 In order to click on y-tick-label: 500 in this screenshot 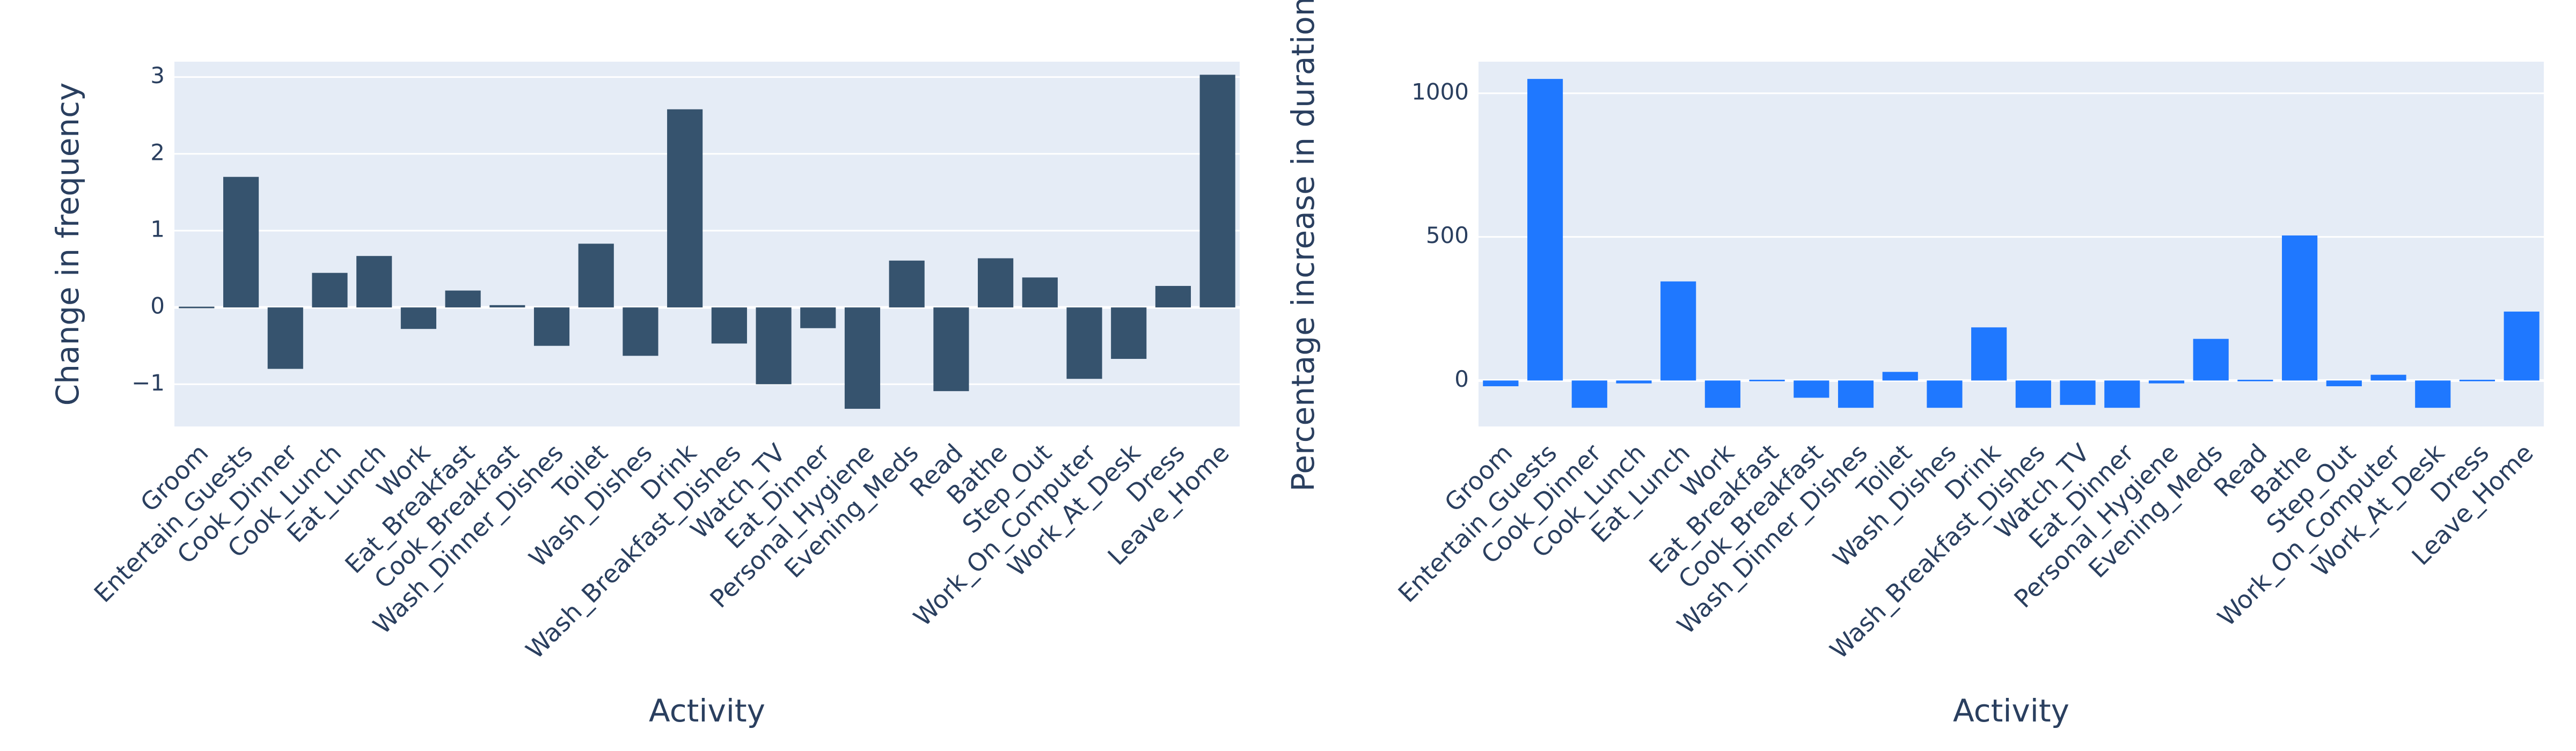, I will do `click(1447, 235)`.